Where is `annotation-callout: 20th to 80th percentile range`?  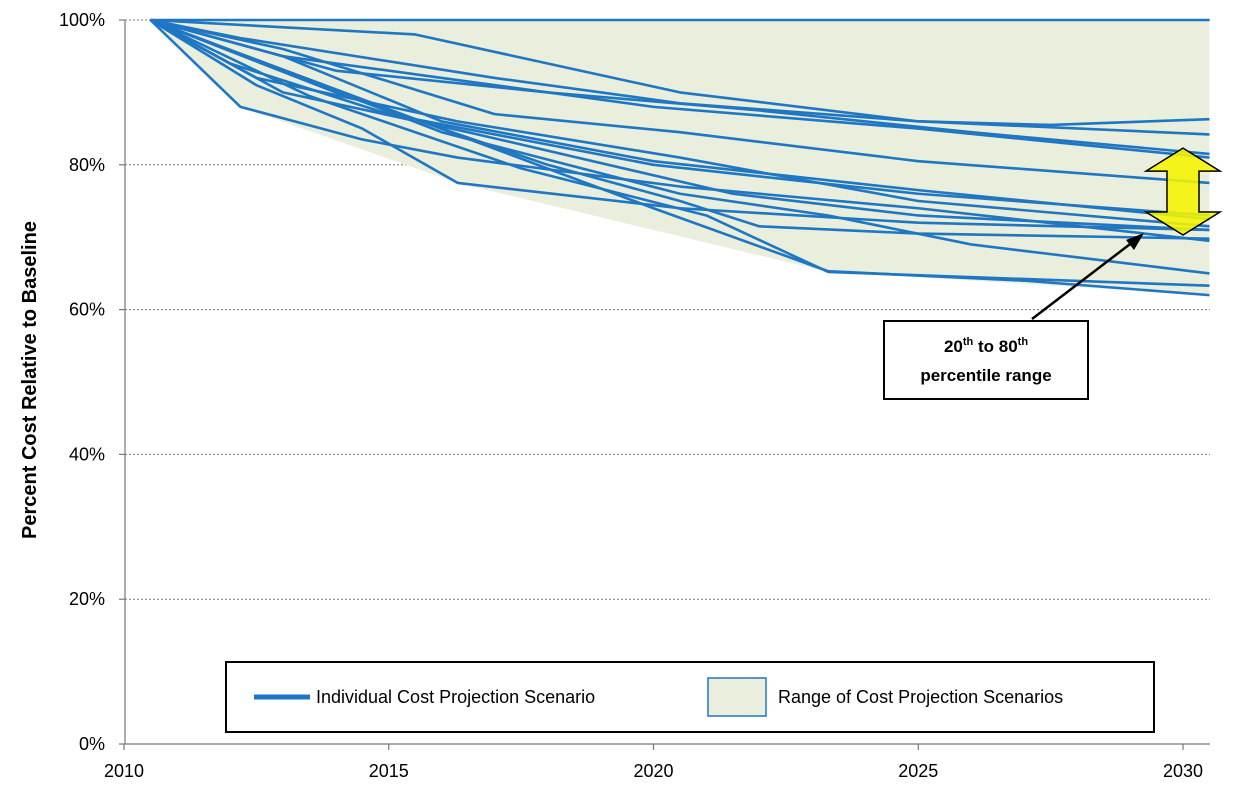 annotation-callout: 20th to 80th percentile range is located at coordinates (1013, 316).